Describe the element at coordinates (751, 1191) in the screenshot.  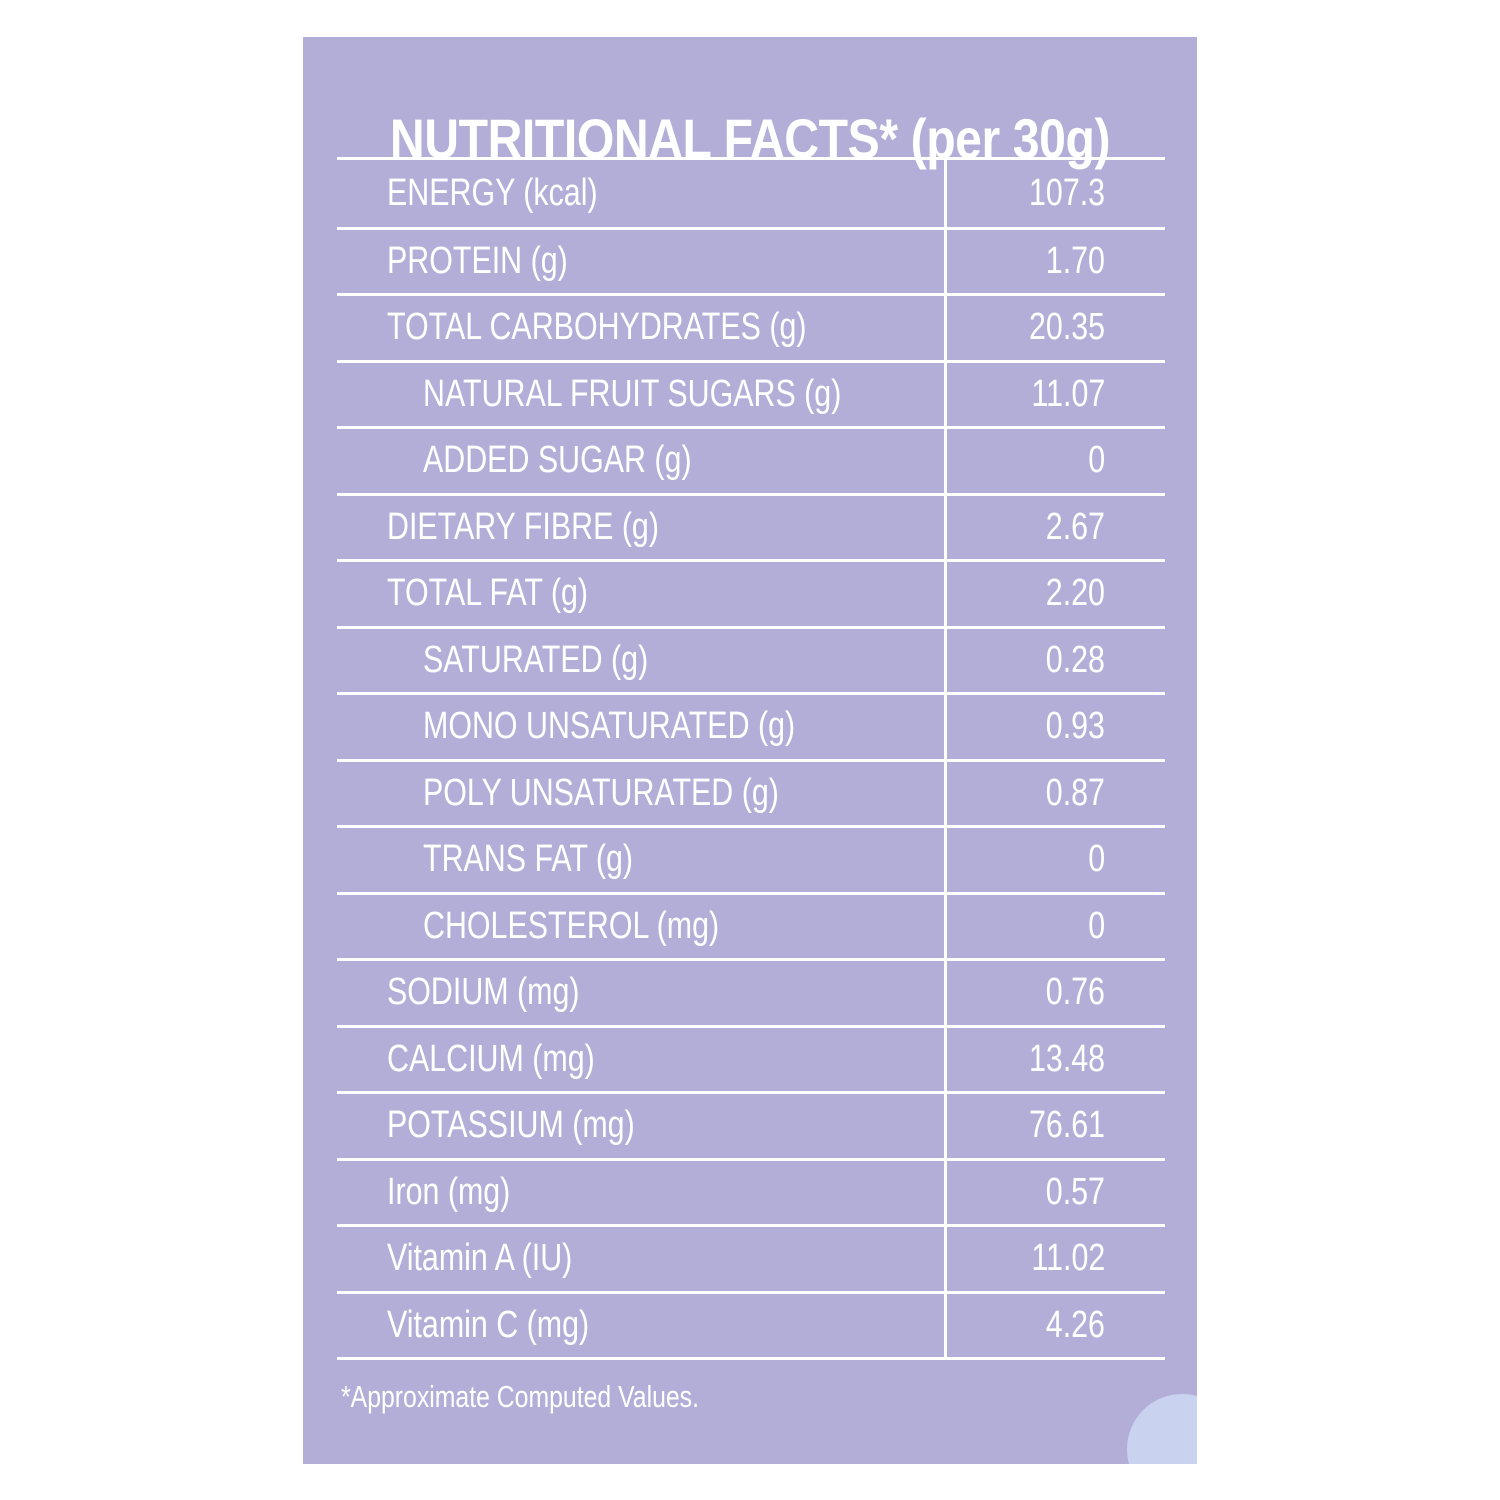
I see `table-row: Iron (mg) 0.57` at that location.